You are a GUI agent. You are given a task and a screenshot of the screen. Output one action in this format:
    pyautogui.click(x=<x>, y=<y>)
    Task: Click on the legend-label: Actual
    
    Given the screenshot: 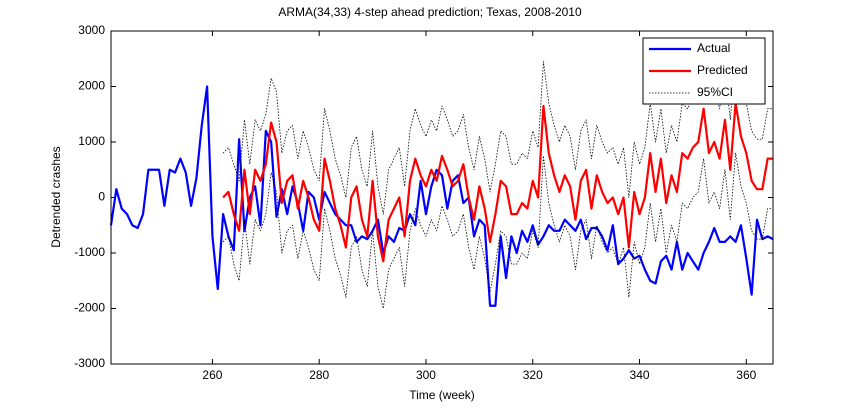 What is the action you would take?
    pyautogui.click(x=713, y=48)
    